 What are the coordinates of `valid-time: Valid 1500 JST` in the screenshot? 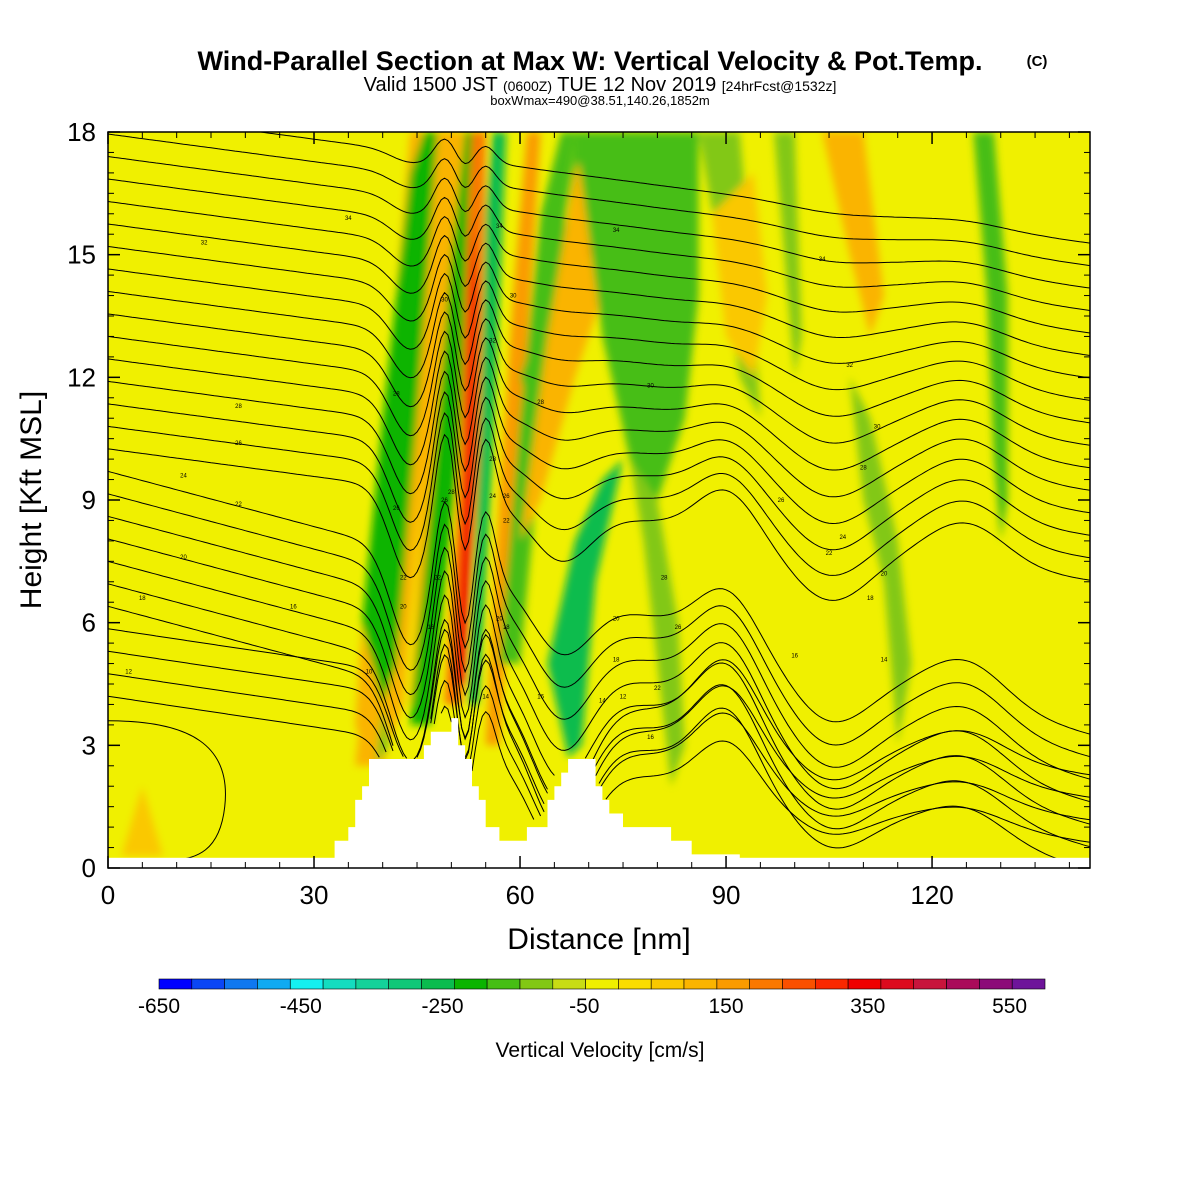 It's located at (431, 85).